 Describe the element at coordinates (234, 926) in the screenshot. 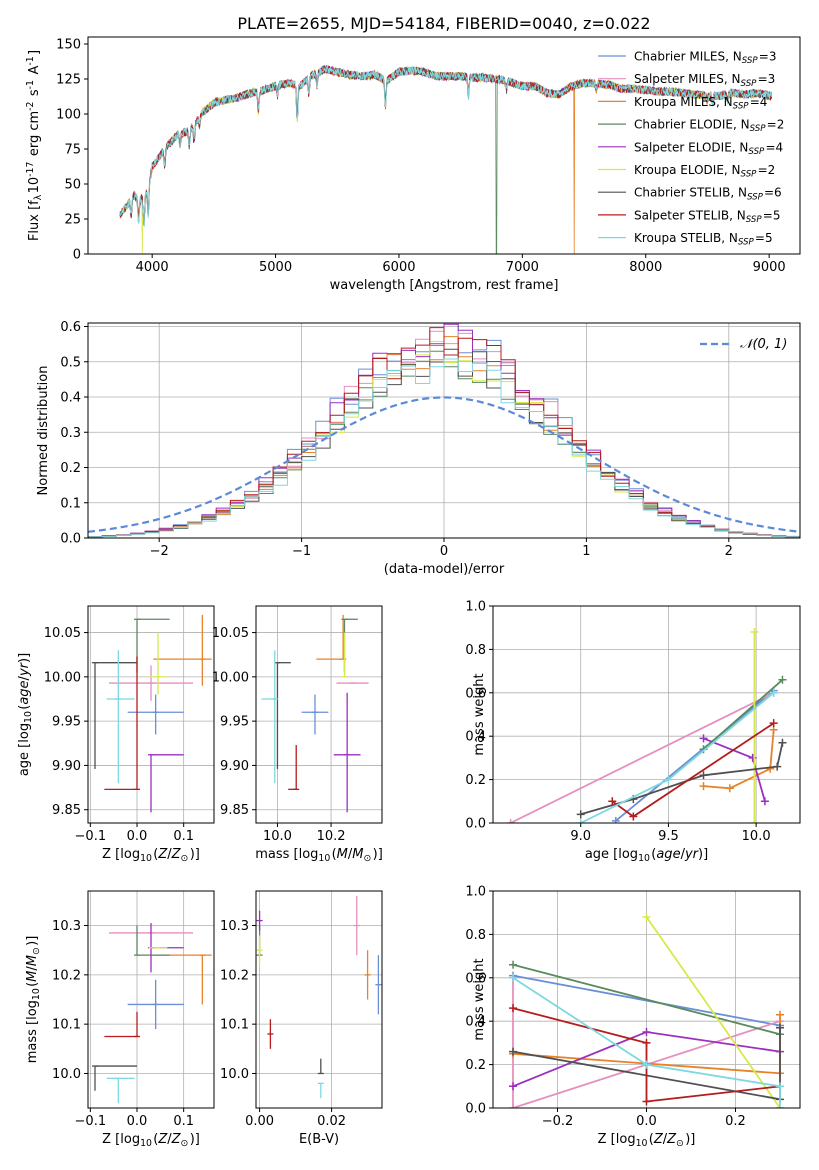

I see `y-tick-label: 10.3` at that location.